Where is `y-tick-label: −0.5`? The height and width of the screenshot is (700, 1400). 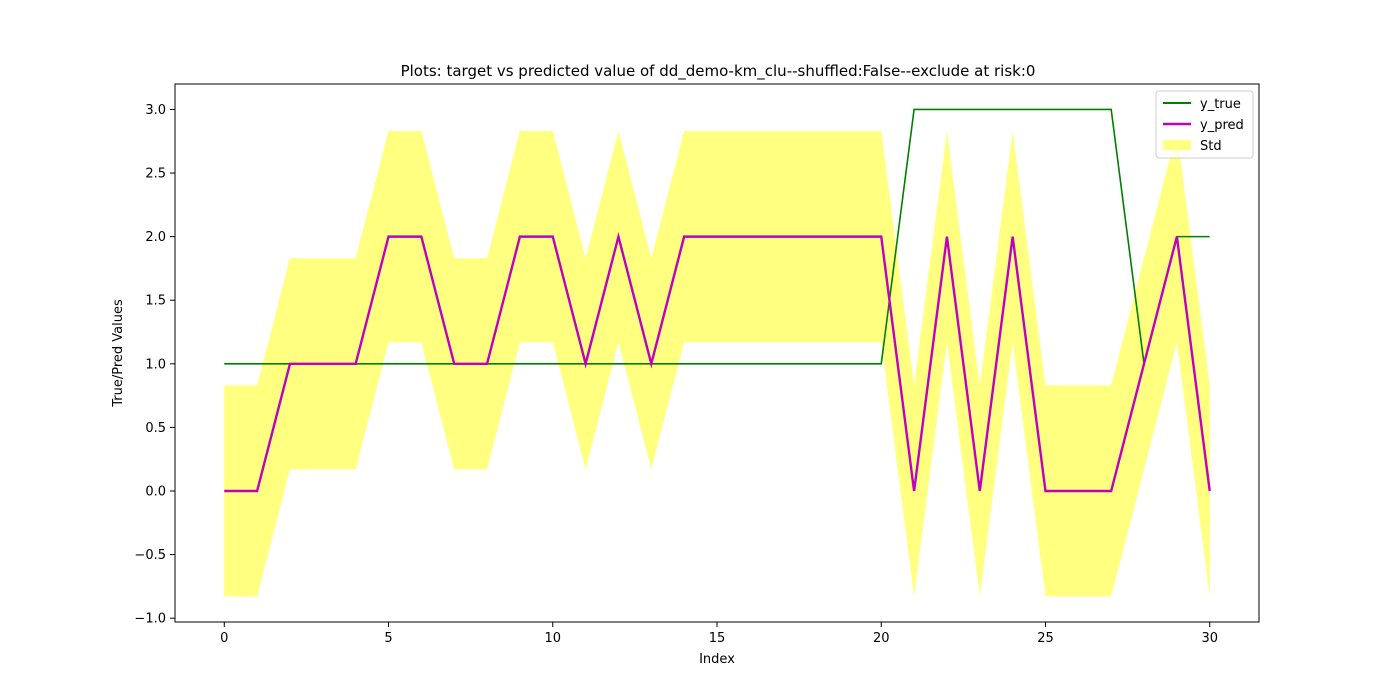 y-tick-label: −0.5 is located at coordinates (150, 555).